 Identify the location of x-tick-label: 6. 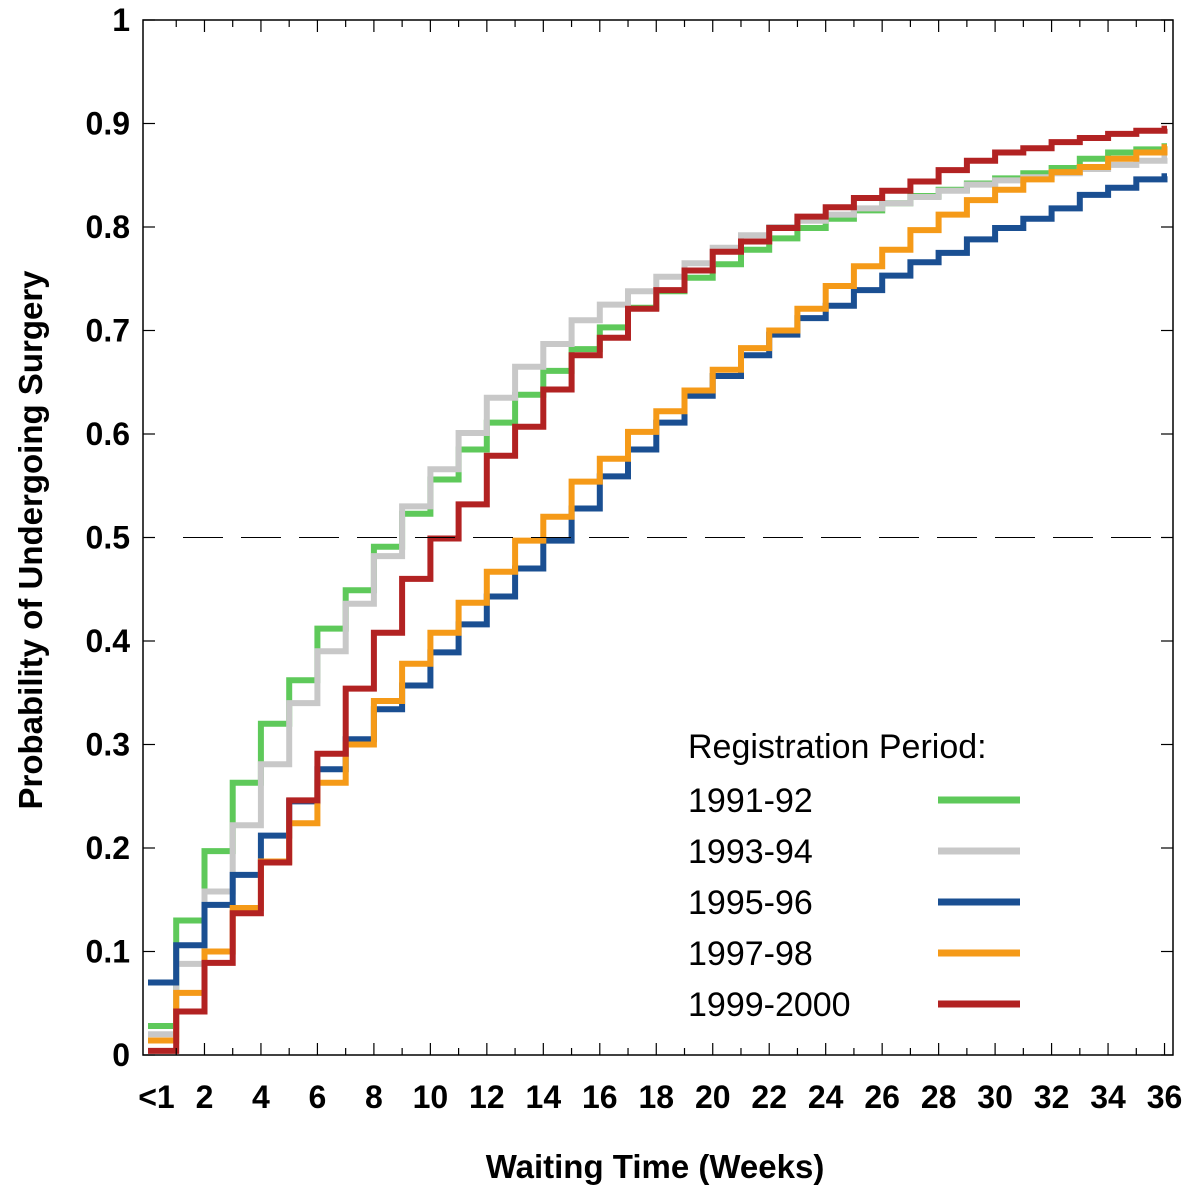
(318, 1097).